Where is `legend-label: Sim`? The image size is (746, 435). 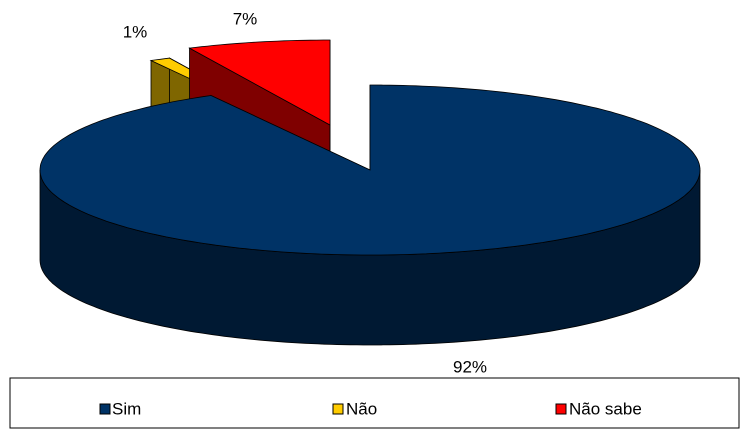 legend-label: Sim is located at coordinates (126, 408).